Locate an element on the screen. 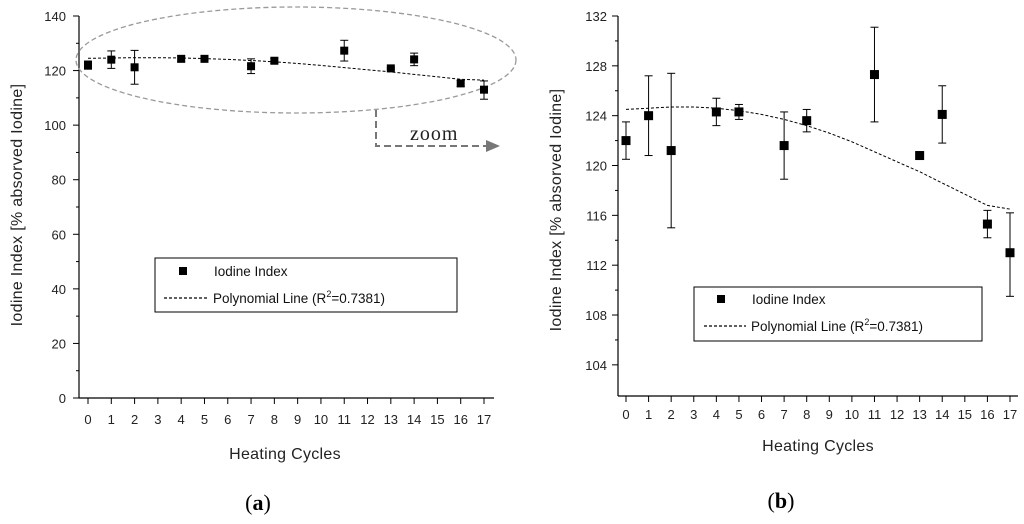 Image resolution: width=1024 pixels, height=524 pixels. x-tick-label-a: 17 is located at coordinates (484, 419).